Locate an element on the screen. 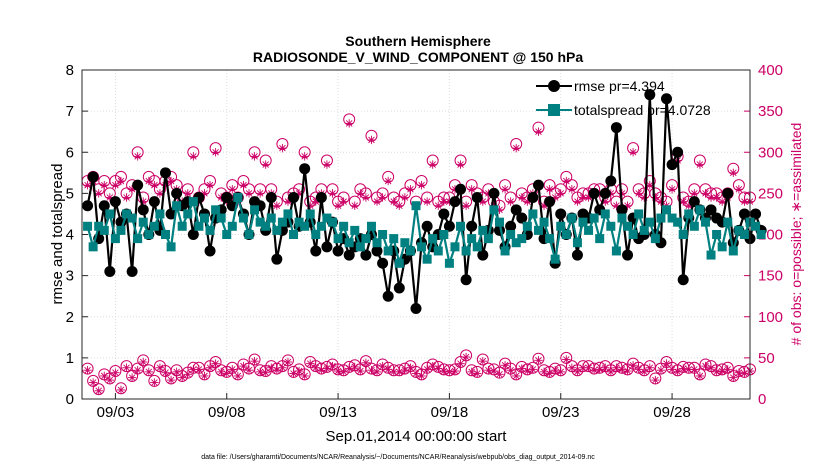 The width and height of the screenshot is (830, 470). chart-title: Southern Hemisphere is located at coordinates (418, 41).